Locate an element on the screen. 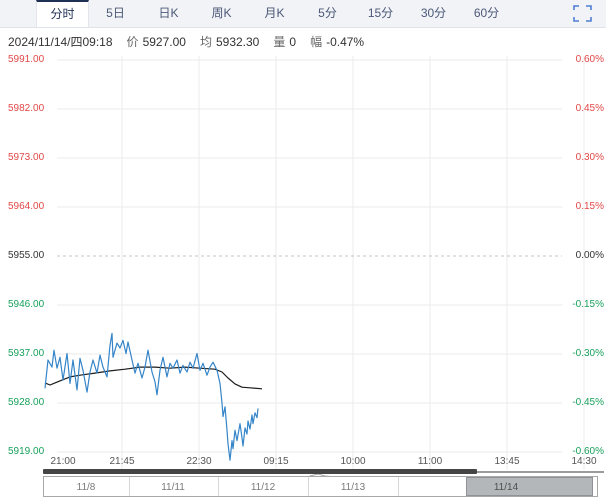 Image resolution: width=606 pixels, height=503 pixels. y-axis-price-label: 5928.00 is located at coordinates (26, 402).